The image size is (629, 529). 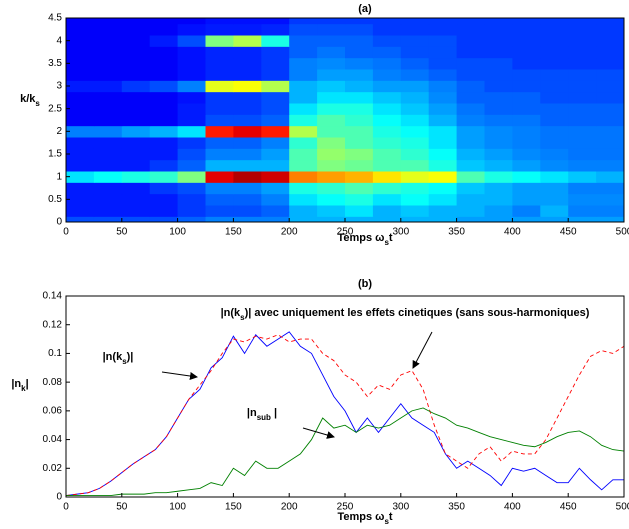 I want to click on x-axis-label-part: t, so click(x=391, y=517).